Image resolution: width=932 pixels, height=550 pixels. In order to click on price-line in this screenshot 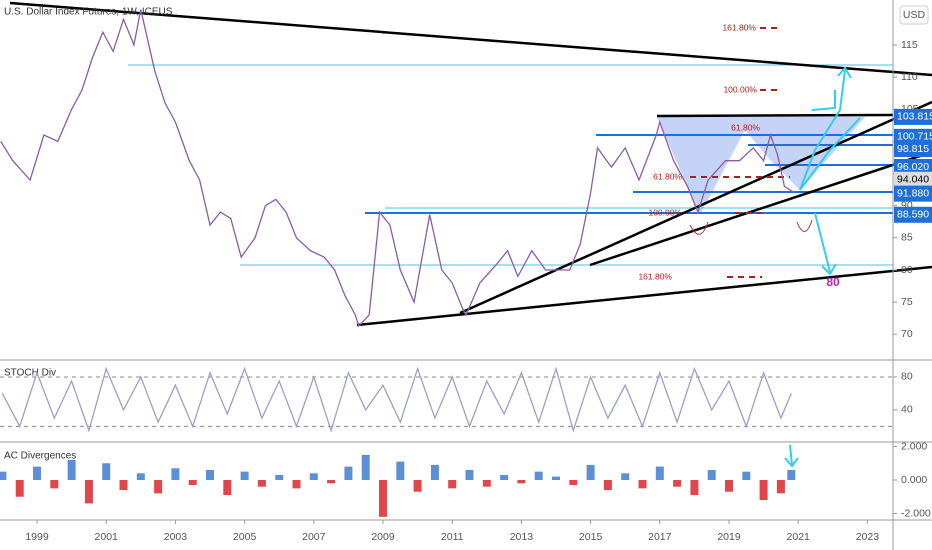, I will do `click(396, 399)`.